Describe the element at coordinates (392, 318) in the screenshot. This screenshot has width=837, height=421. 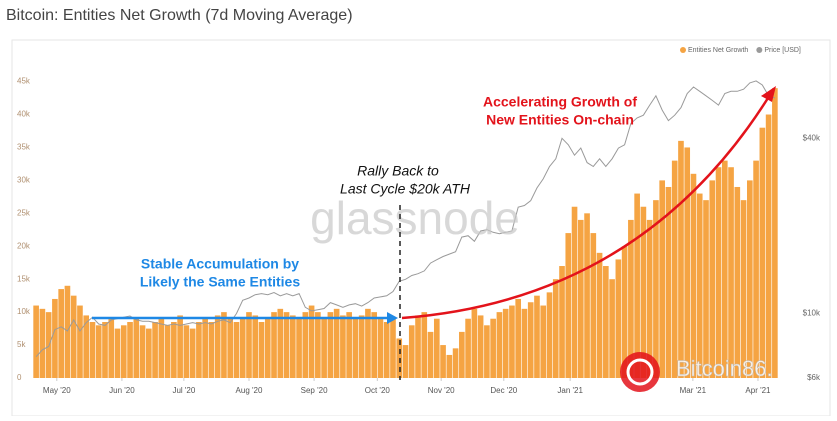
I see `blue-arrow-head` at that location.